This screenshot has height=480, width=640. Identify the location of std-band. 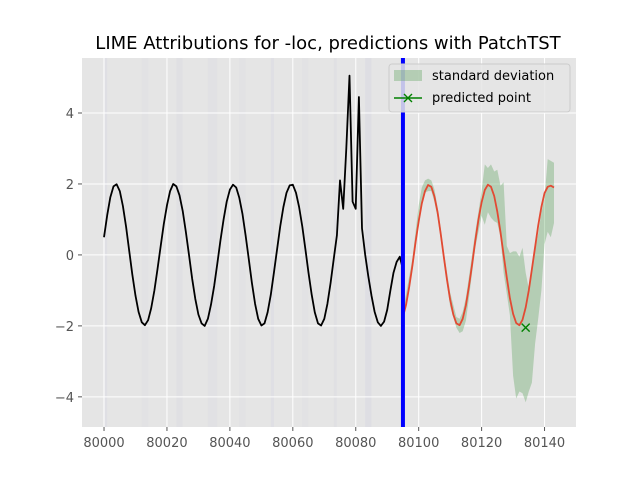
(478, 281).